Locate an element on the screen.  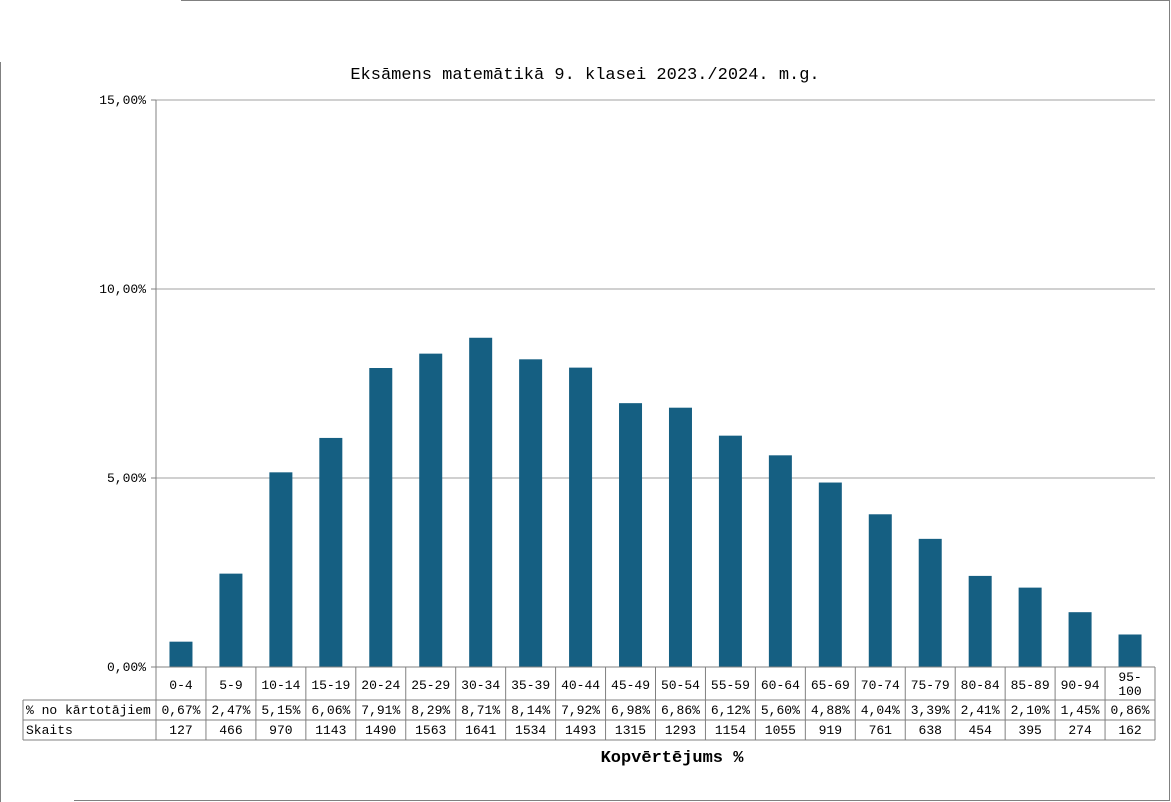
category-label: 40-44 is located at coordinates (580, 685).